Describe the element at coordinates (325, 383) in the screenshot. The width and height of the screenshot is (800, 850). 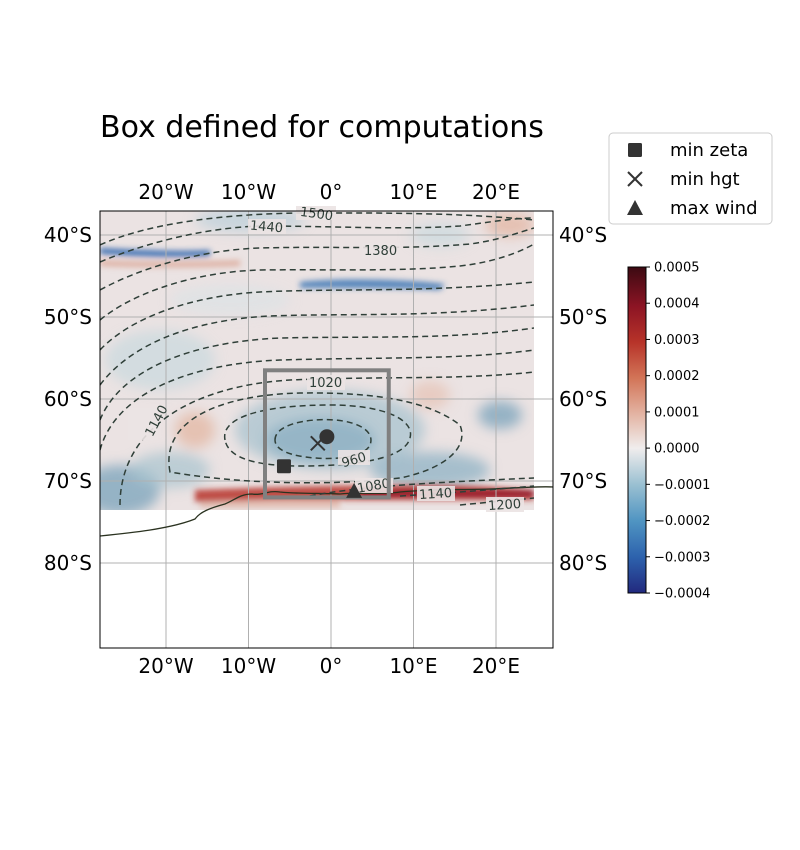
I see `contour-label: 1020` at that location.